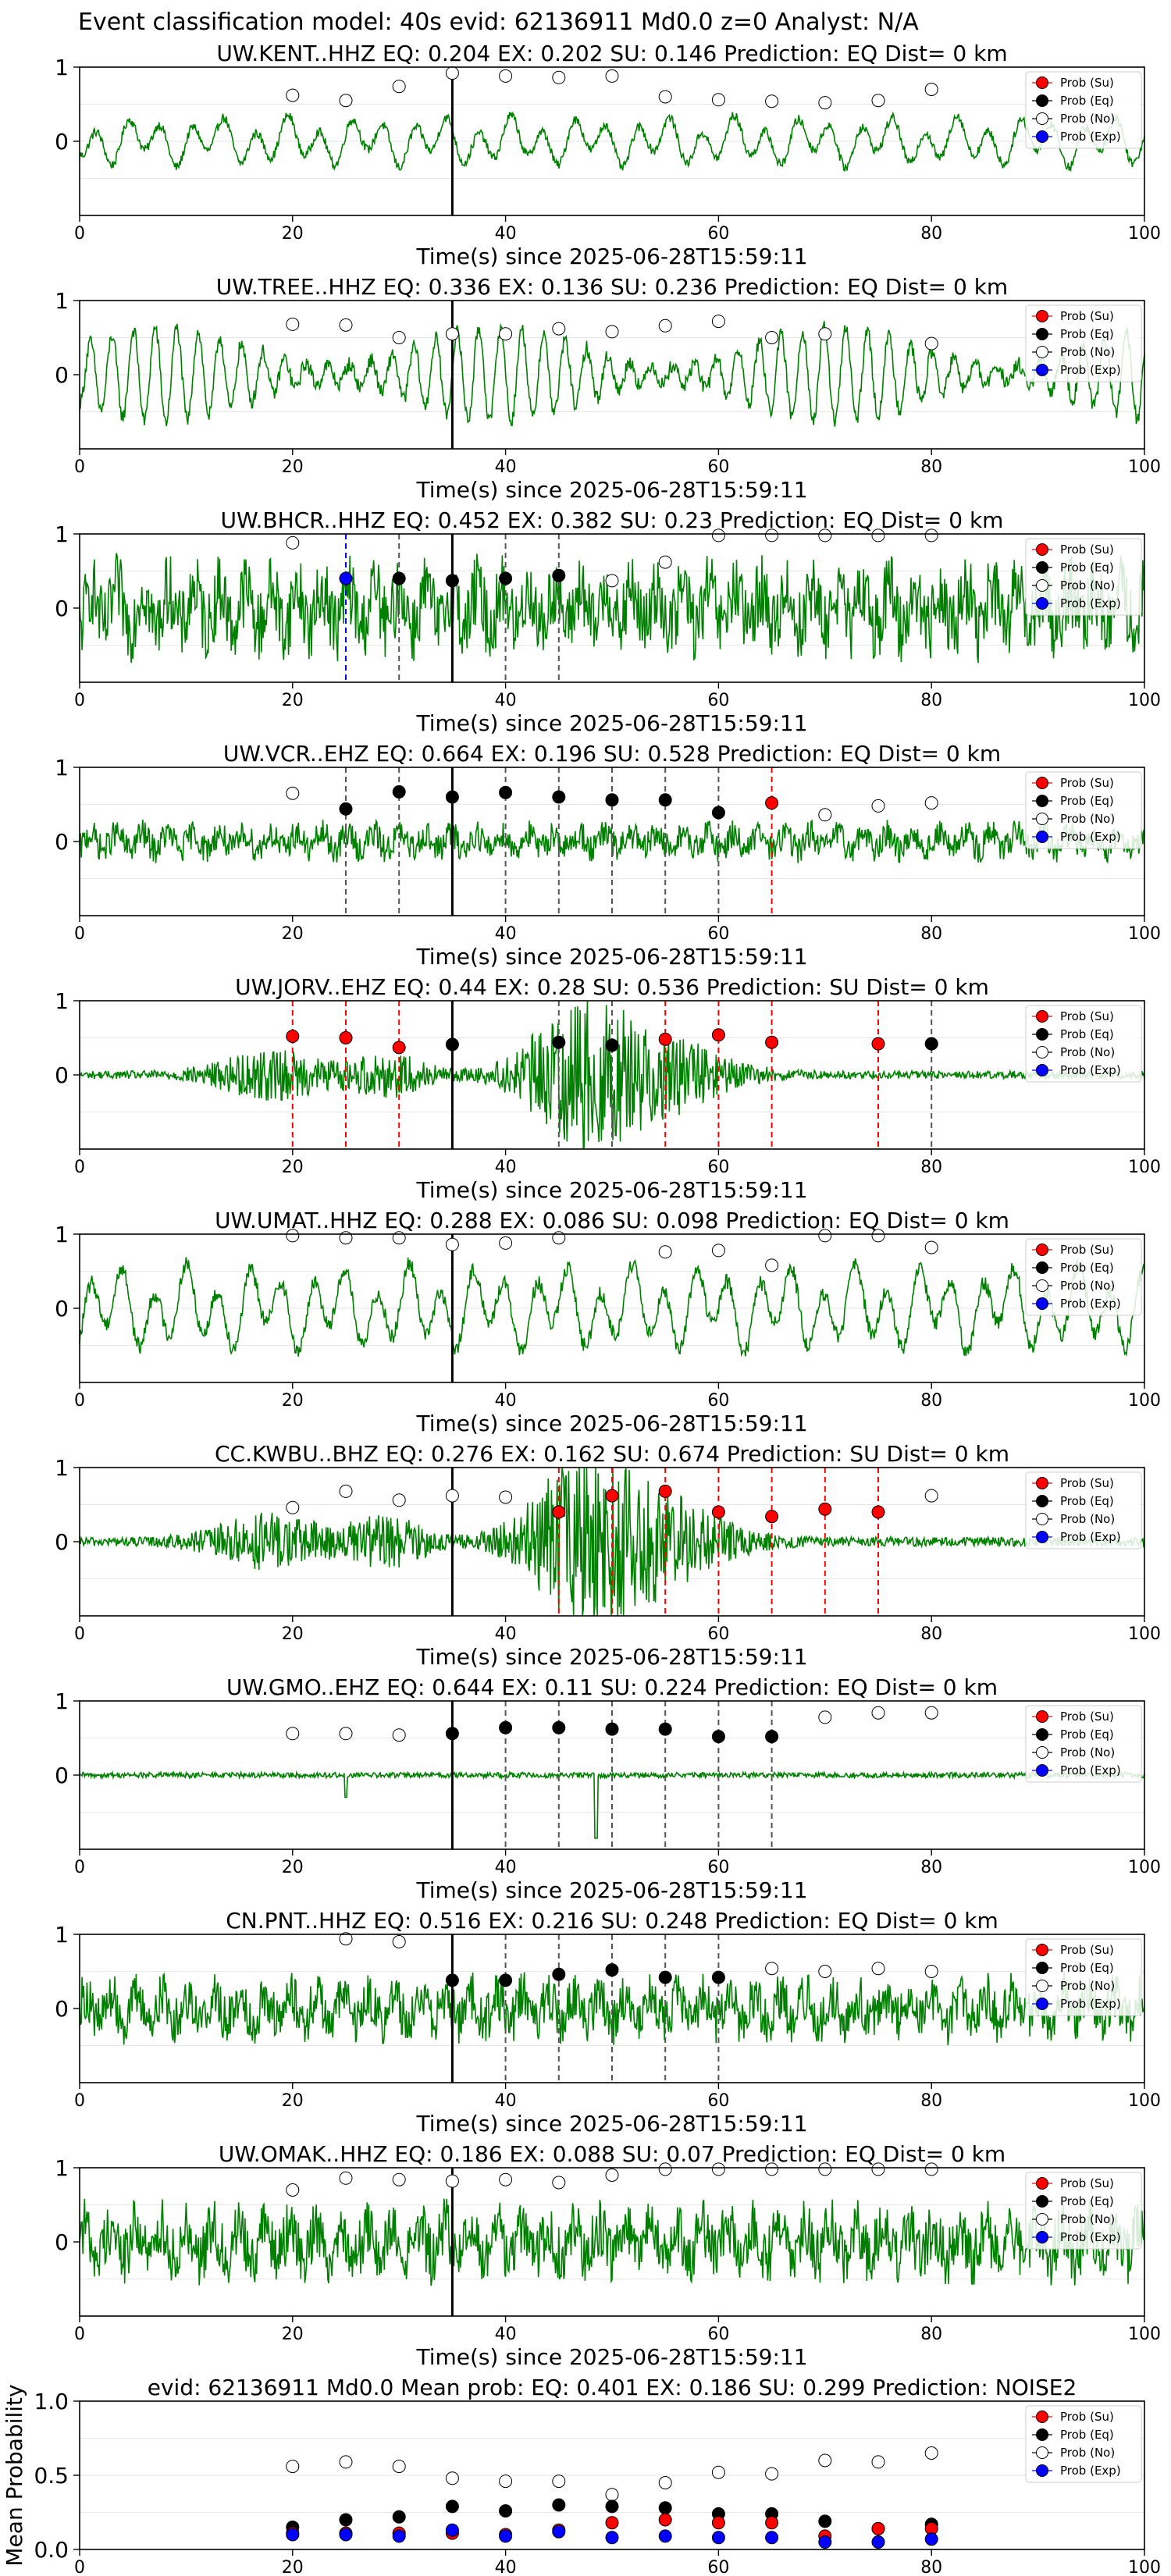 Image resolution: width=1171 pixels, height=2576 pixels. Describe the element at coordinates (1042, 316) in the screenshot. I see `legend-marker-su` at that location.